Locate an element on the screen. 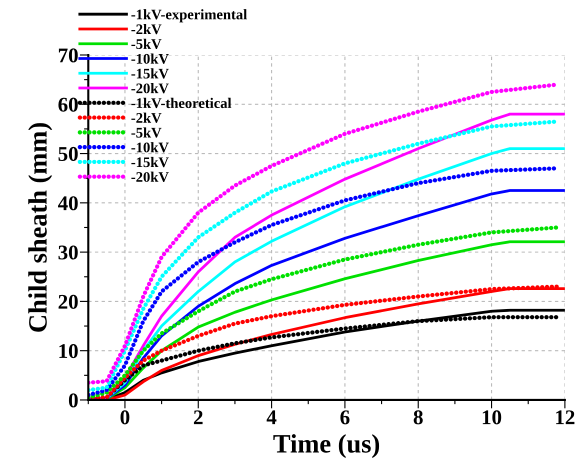  y-tick-label: 20 is located at coordinates (68, 301).